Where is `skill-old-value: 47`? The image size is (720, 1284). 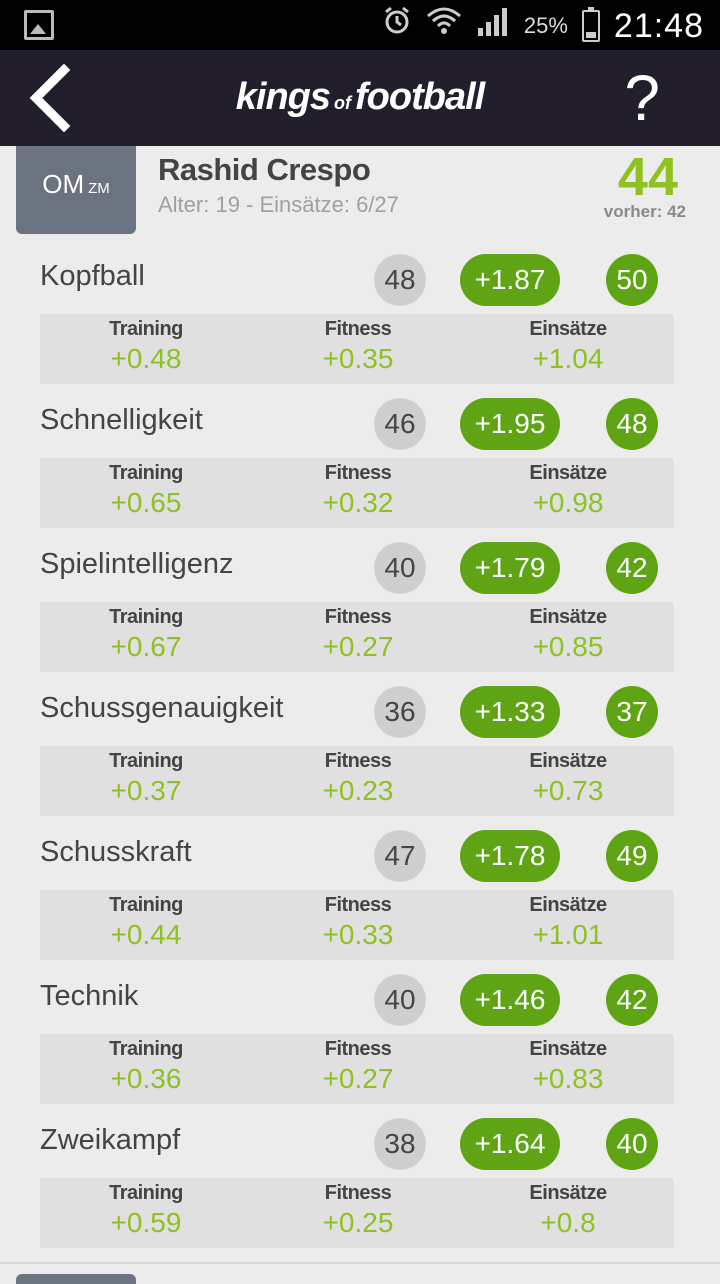 skill-old-value: 47 is located at coordinates (400, 856).